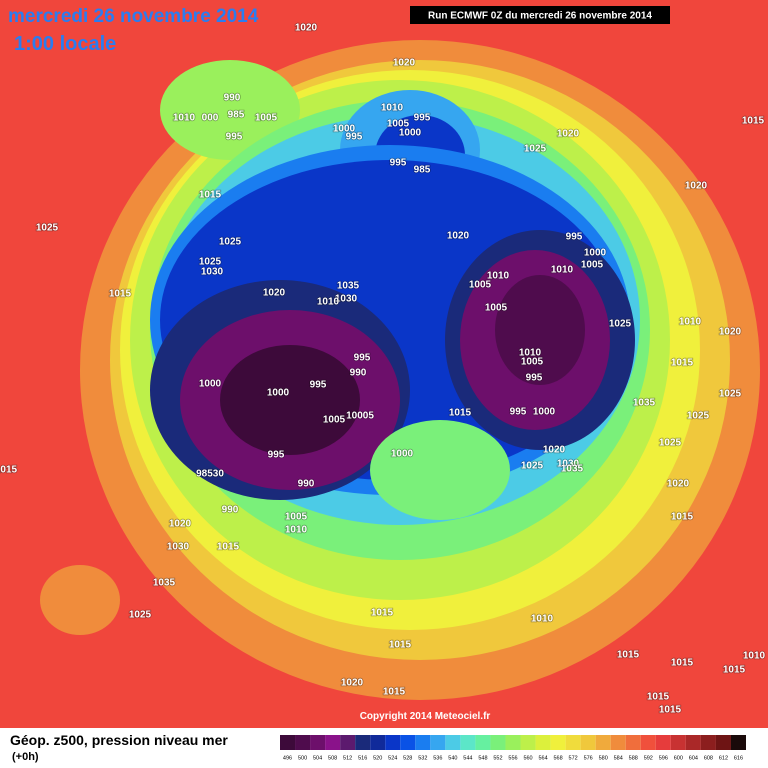  I want to click on isobar-label: 990, so click(358, 373).